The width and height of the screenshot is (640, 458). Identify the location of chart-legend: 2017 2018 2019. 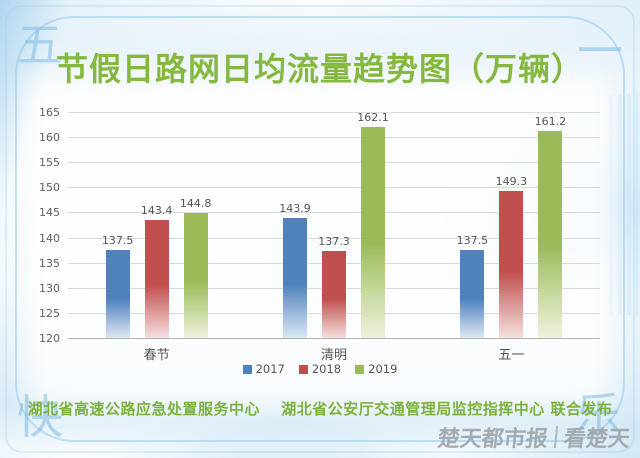
(320, 369).